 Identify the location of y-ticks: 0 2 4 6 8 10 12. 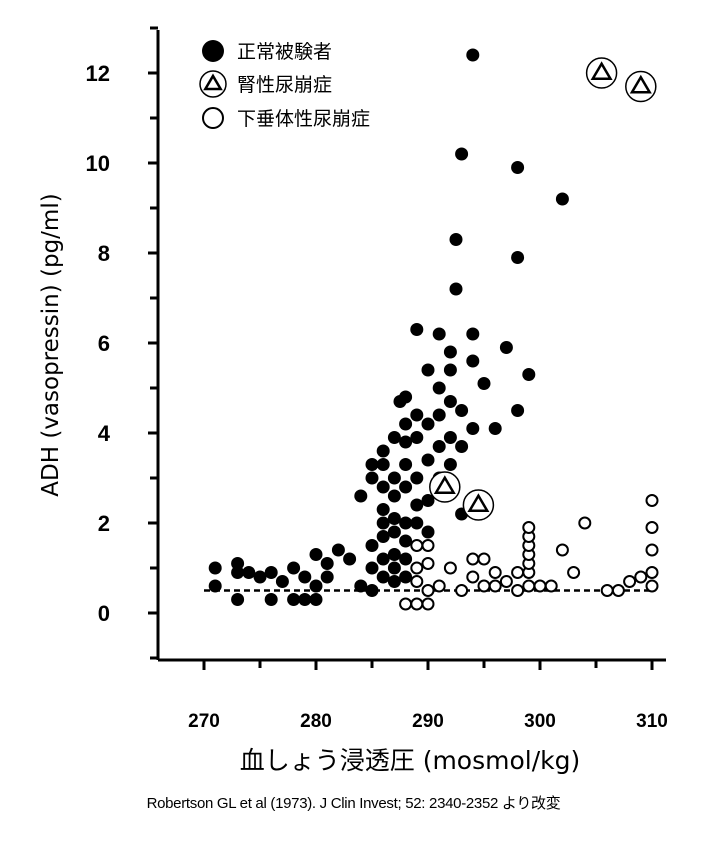
(122, 343).